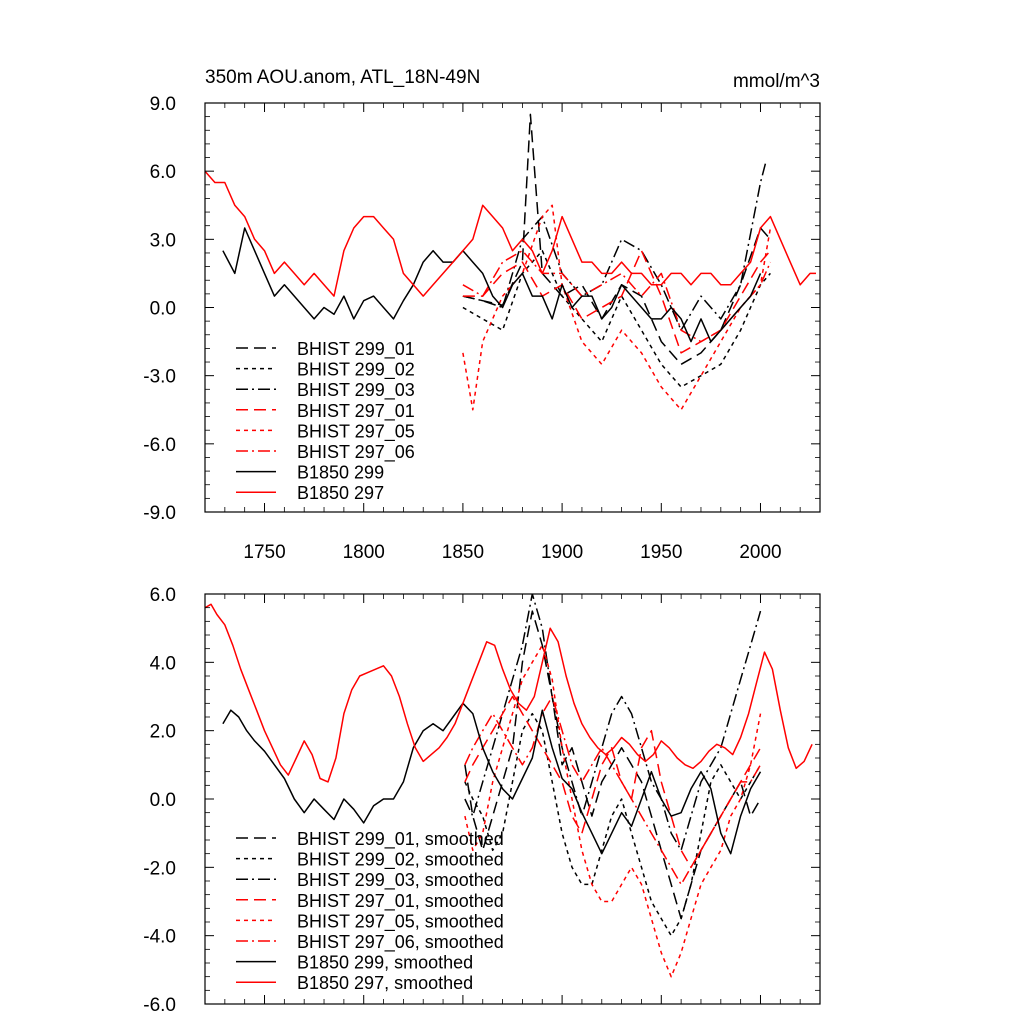 The image size is (1024, 1024). Describe the element at coordinates (400, 901) in the screenshot. I see `legend-label: BHIST 297_01, smoothed` at that location.